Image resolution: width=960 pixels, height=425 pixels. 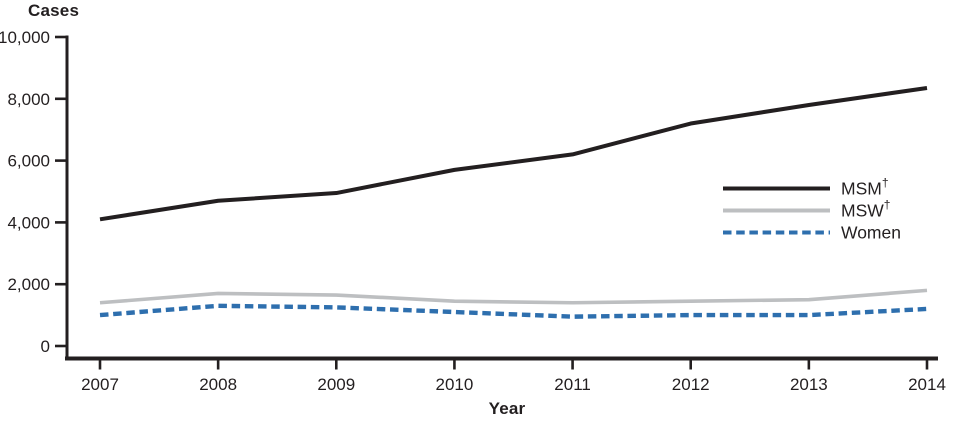 I want to click on x-tick-label: 2012, so click(x=691, y=384).